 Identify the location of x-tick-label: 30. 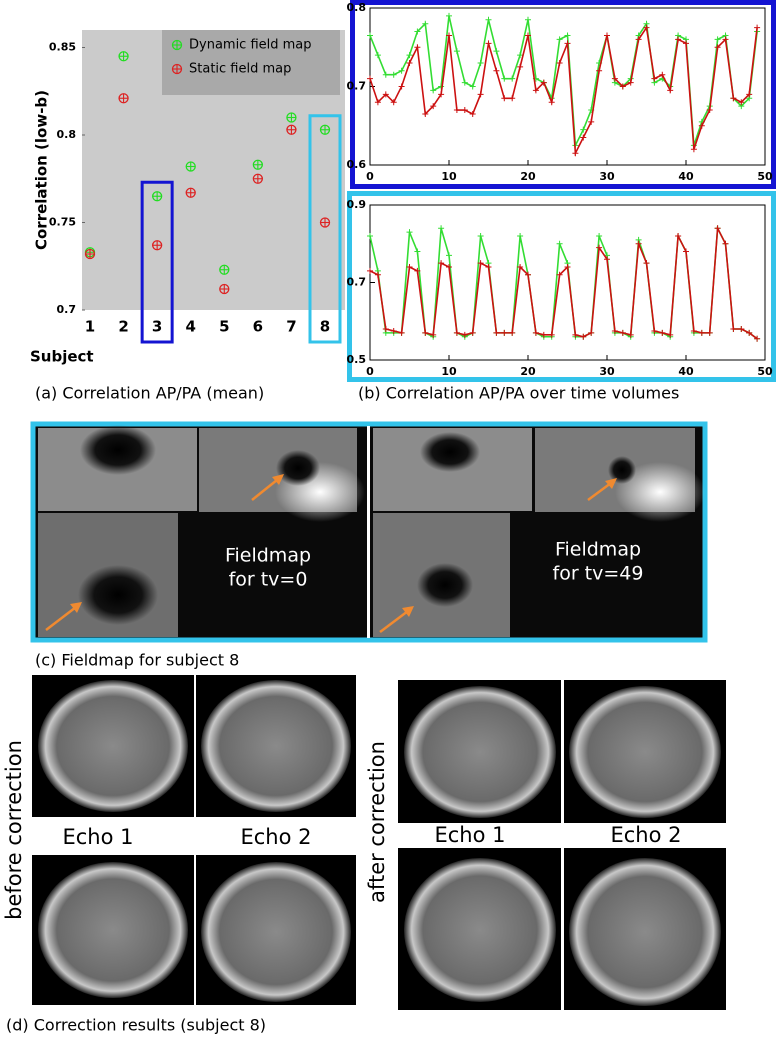
(607, 176).